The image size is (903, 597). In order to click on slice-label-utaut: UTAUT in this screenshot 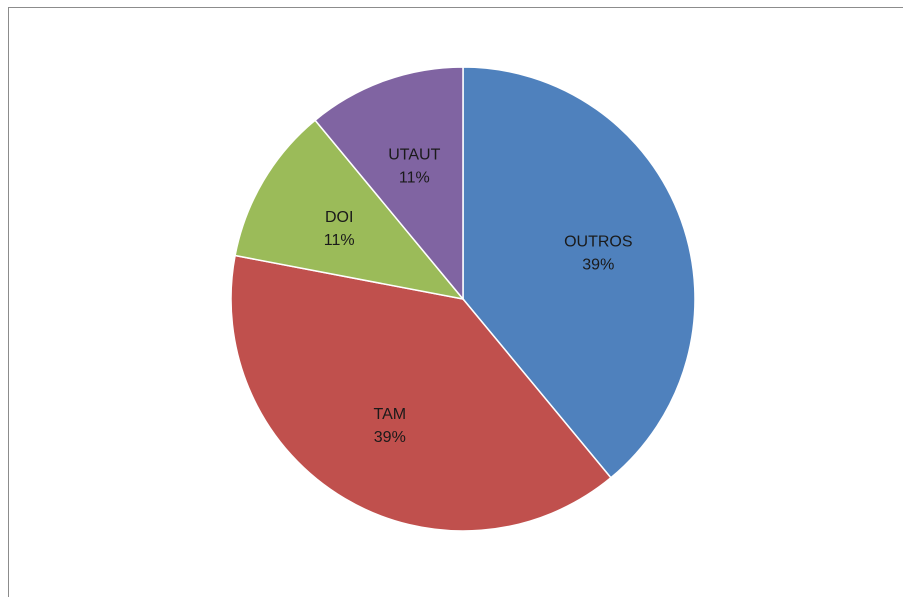, I will do `click(414, 155)`.